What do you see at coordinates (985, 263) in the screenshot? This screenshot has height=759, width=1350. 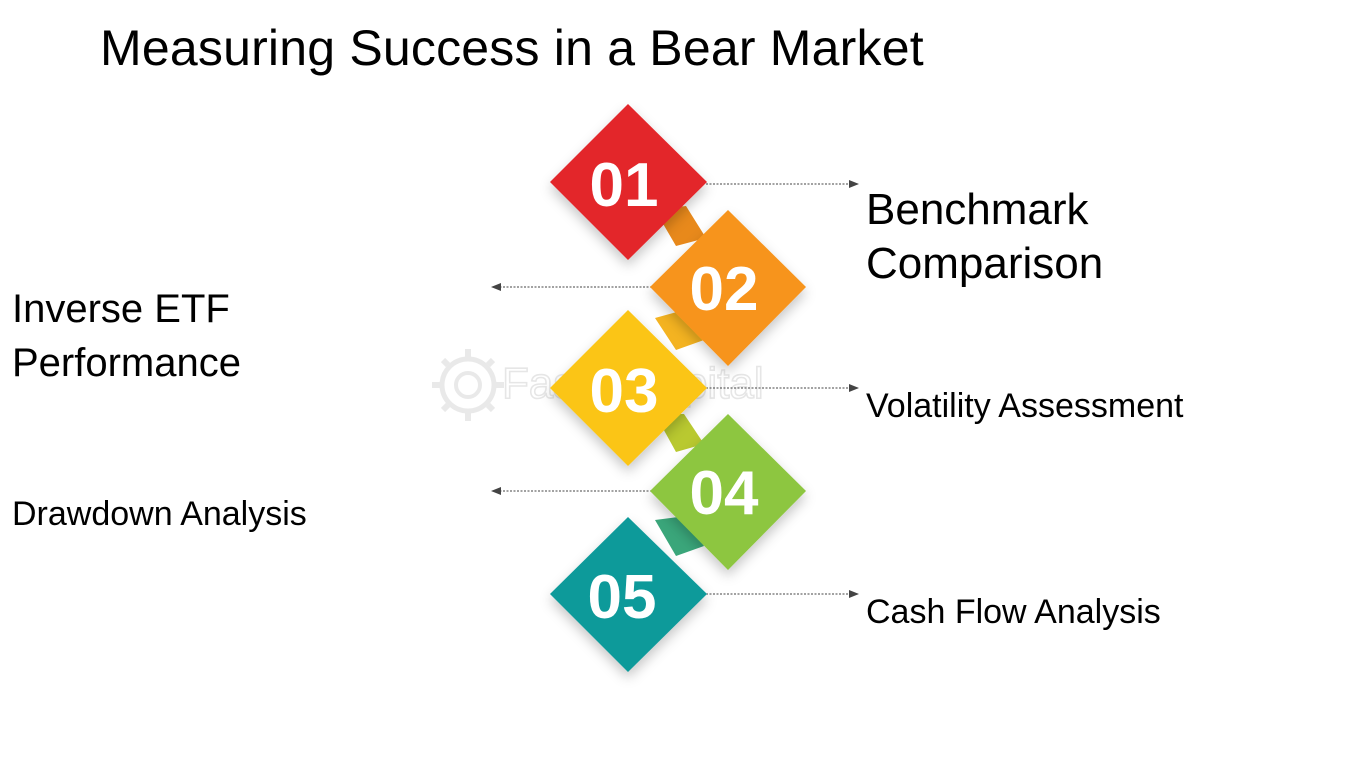 I see `label-line: Comparison` at bounding box center [985, 263].